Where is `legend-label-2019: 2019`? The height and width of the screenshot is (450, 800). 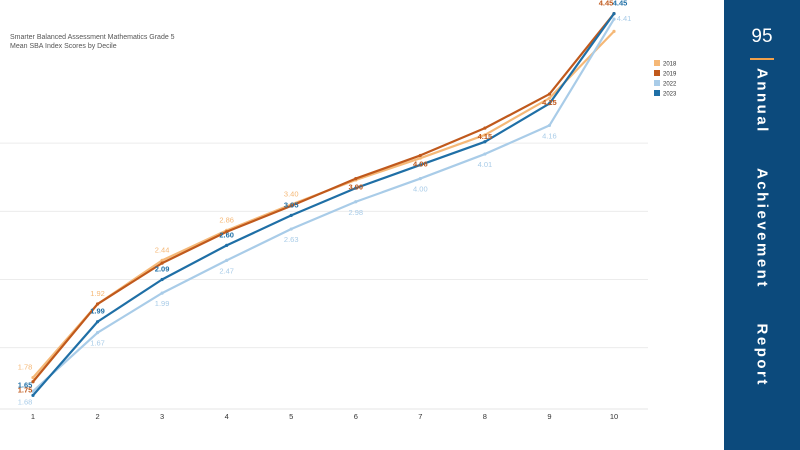
legend-label-2019: 2019 is located at coordinates (670, 75).